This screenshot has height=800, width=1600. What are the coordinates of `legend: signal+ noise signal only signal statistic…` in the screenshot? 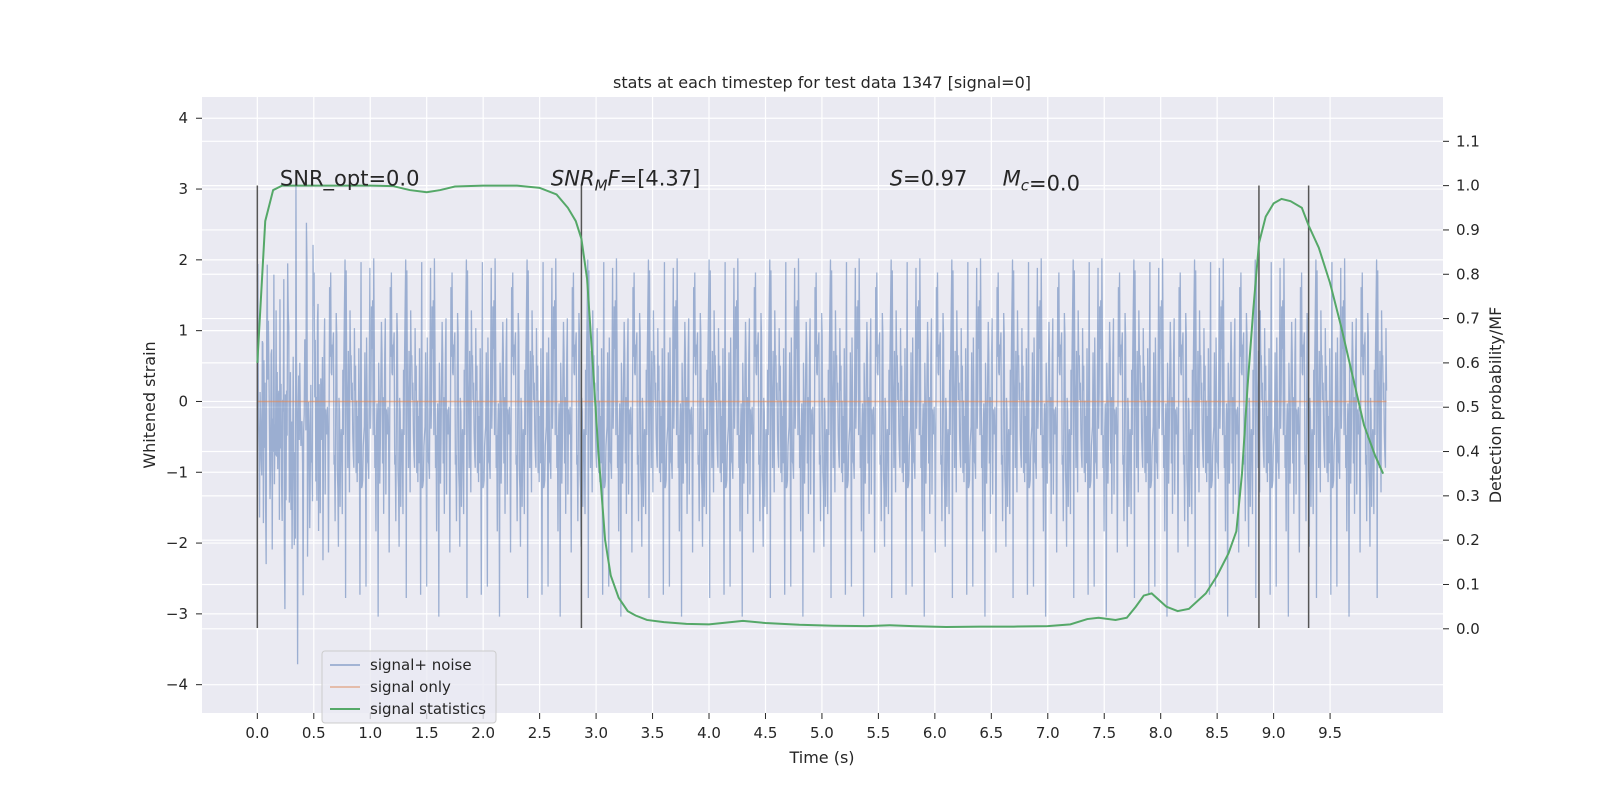 It's located at (409, 687).